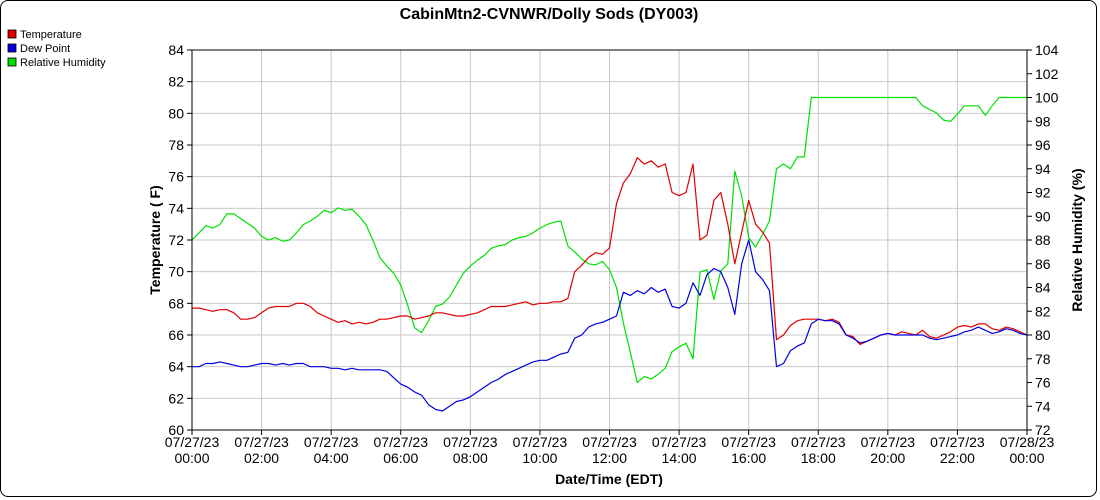 The height and width of the screenshot is (500, 1100). I want to click on right-tick-label: 82, so click(1043, 311).